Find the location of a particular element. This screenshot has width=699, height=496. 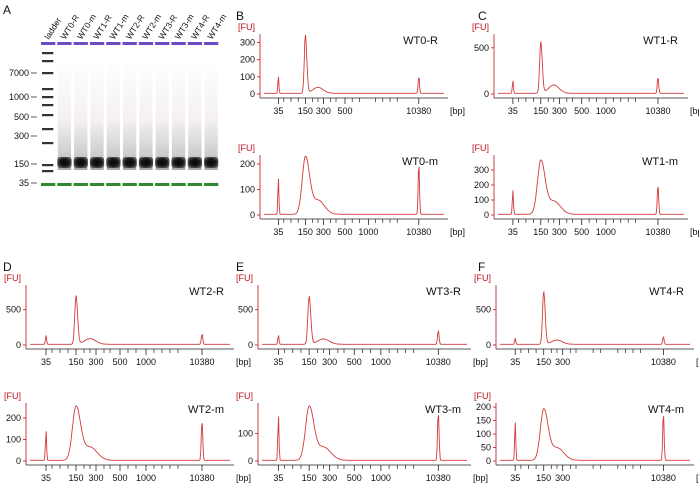

electropherogram-wt0-m: [FU] WT0-m 0 100 200 35 150 300 500 1000 10380 [bp] is located at coordinates (351, 190).